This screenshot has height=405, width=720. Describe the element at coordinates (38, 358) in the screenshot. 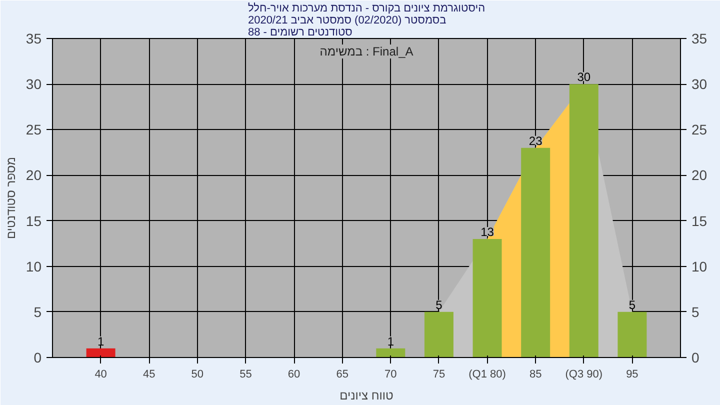

I see `y-tick-label: 0` at that location.